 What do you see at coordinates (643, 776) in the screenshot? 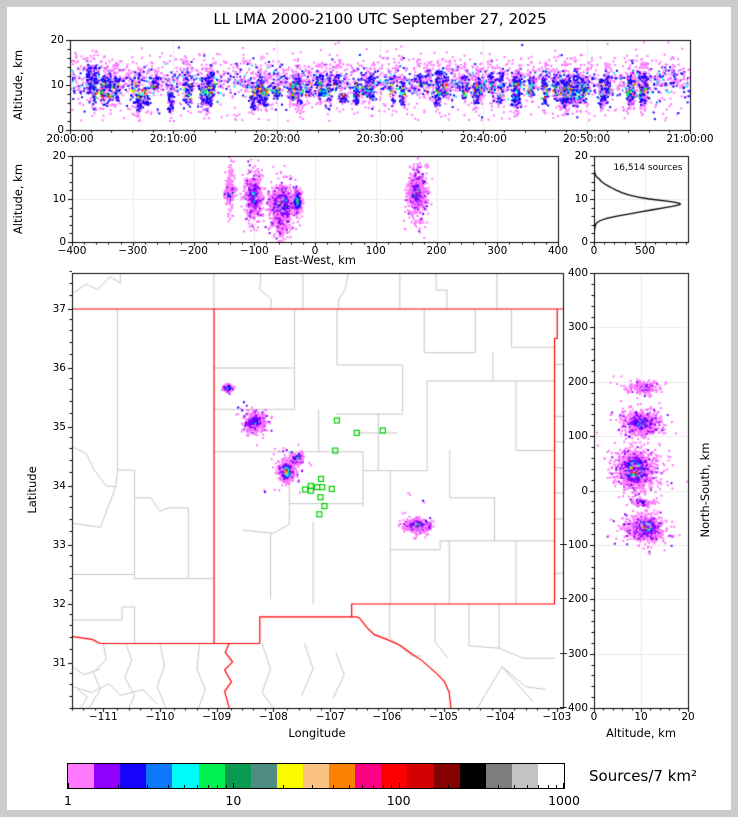
I see `colorbar-label: Sources/7 km²` at bounding box center [643, 776].